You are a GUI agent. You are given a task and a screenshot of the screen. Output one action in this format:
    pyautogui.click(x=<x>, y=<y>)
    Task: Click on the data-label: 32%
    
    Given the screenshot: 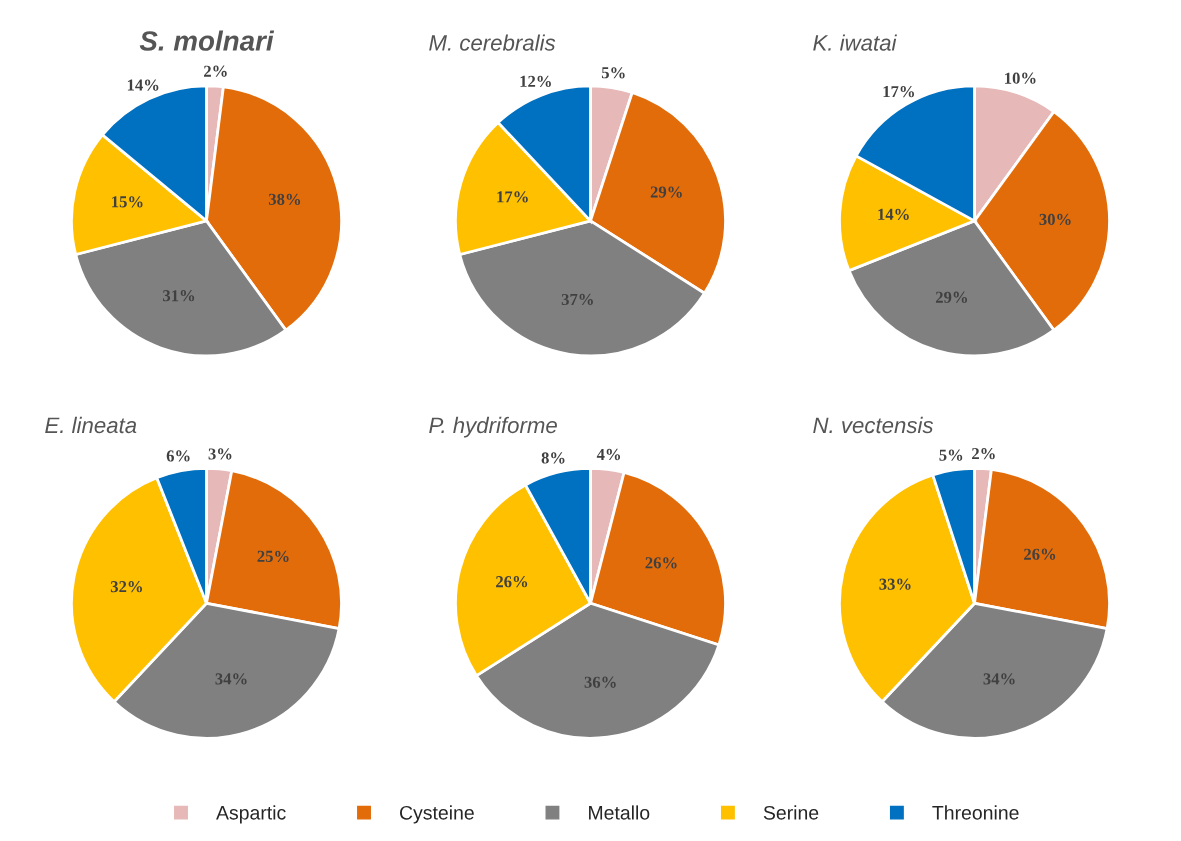 What is the action you would take?
    pyautogui.click(x=126, y=587)
    